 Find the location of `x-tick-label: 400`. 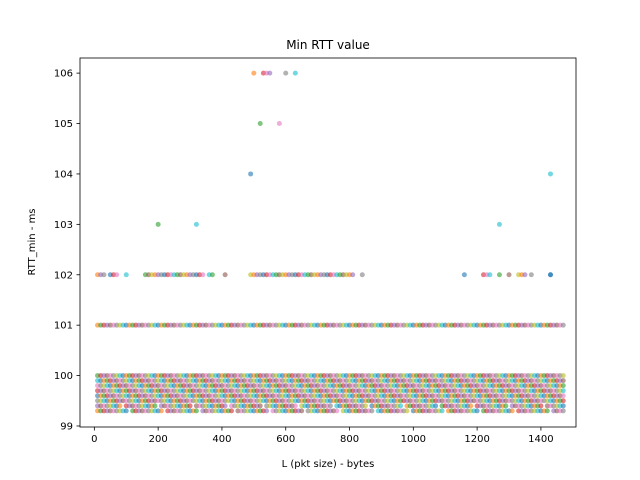

x-tick-label: 400 is located at coordinates (221, 439).